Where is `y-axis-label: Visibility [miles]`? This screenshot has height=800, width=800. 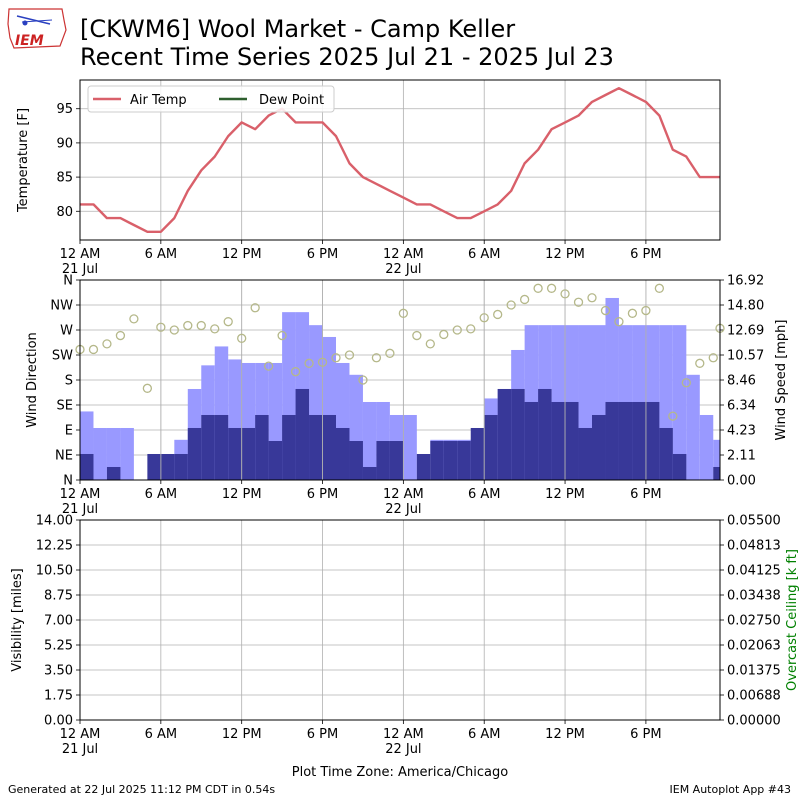
y-axis-label: Visibility [miles] is located at coordinates (17, 619).